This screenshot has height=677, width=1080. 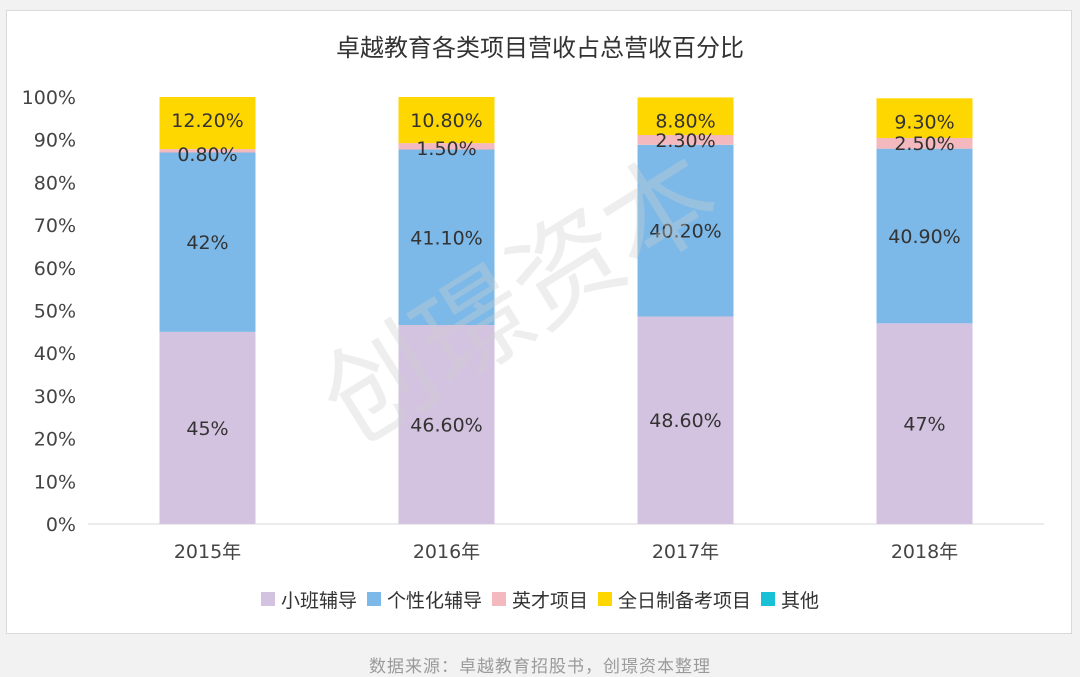 I want to click on data-label: 40.90%, so click(x=924, y=237).